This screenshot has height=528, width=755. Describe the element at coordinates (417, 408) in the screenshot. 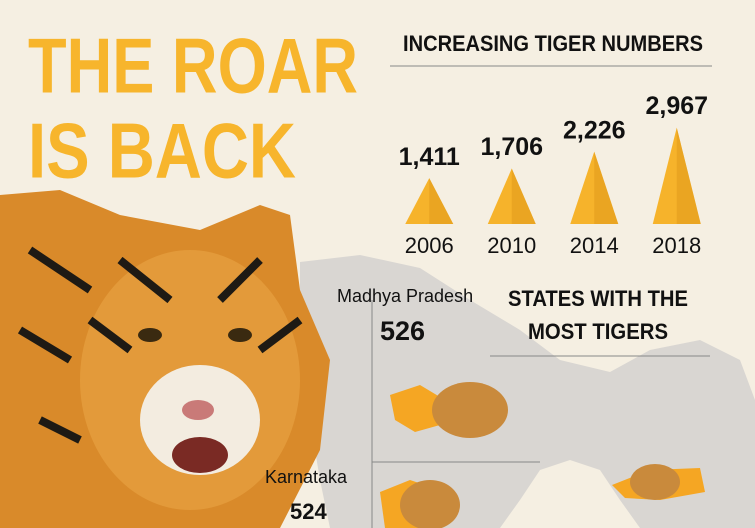

I see `state-shape` at that location.